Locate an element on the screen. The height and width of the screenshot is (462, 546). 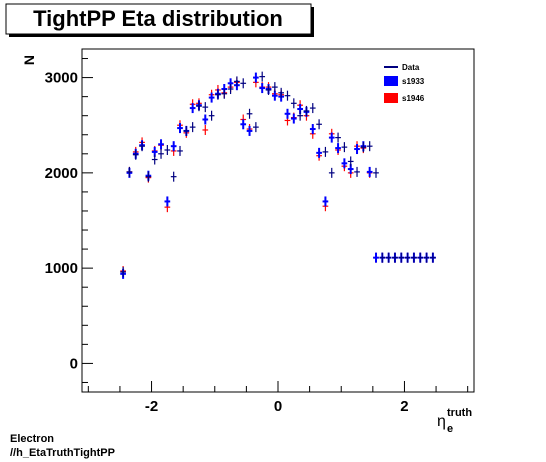
x-tick-label: 0 is located at coordinates (278, 406).